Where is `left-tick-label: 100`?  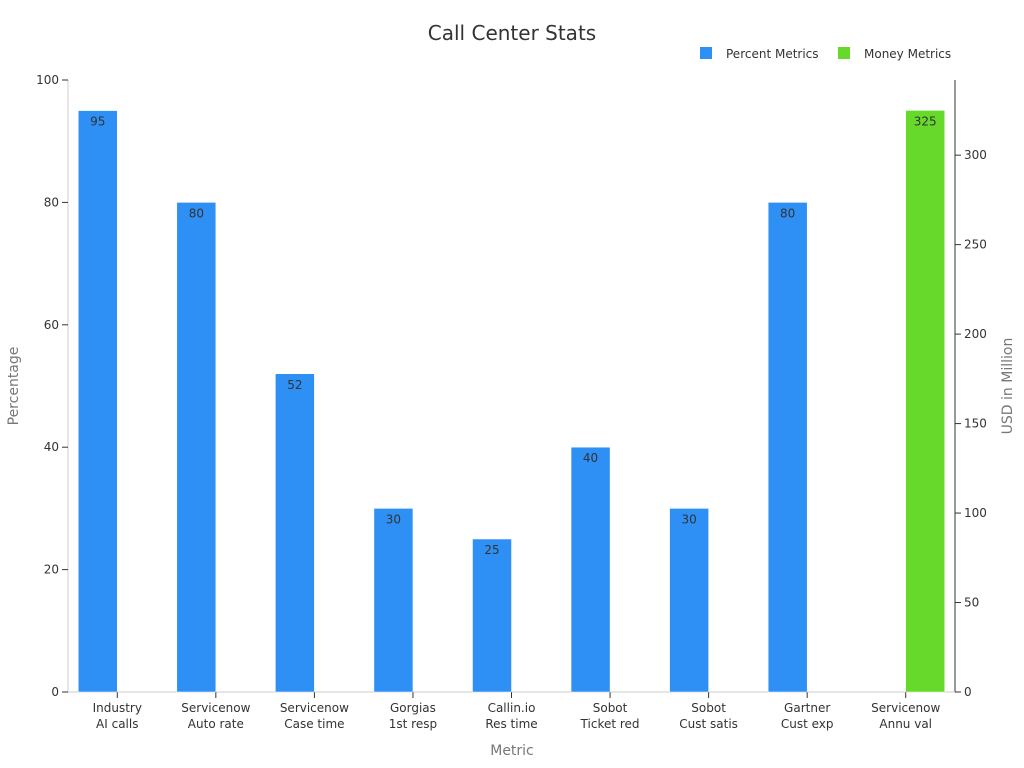 left-tick-label: 100 is located at coordinates (47, 80).